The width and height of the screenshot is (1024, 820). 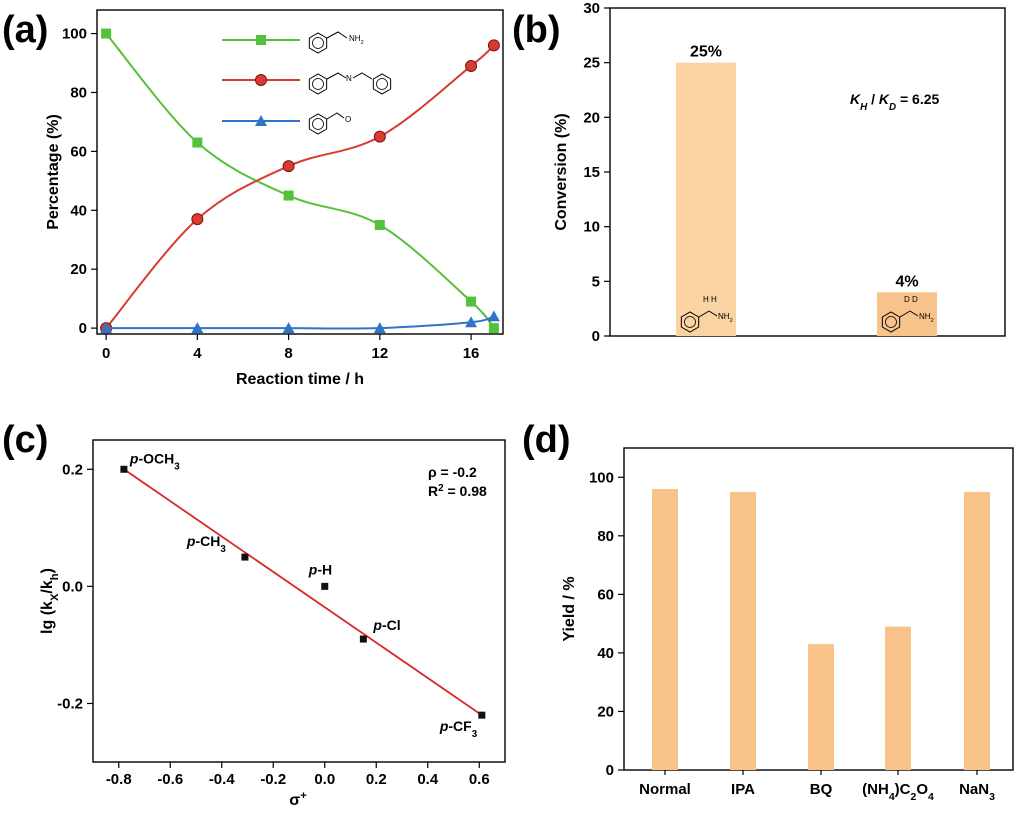 What do you see at coordinates (72, 469) in the screenshot?
I see `y-tick-label: 0.2` at bounding box center [72, 469].